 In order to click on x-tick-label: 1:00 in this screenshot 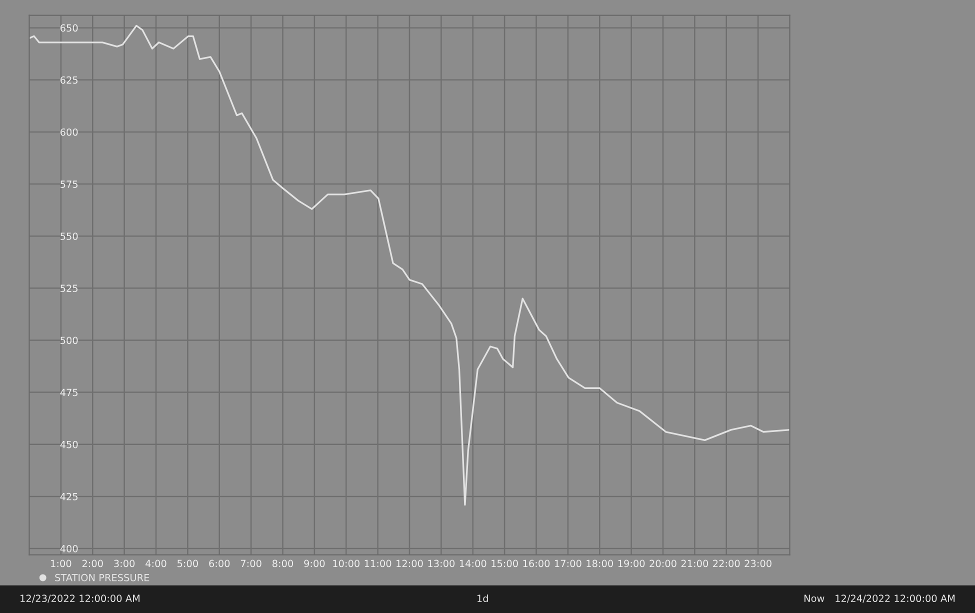, I will do `click(61, 564)`.